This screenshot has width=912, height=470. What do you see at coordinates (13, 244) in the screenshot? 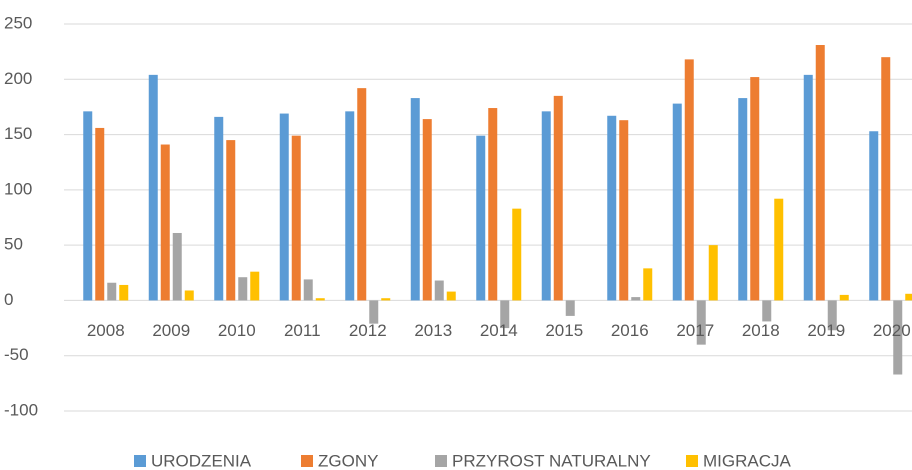
I see `y-tick-label: 50` at bounding box center [13, 244].